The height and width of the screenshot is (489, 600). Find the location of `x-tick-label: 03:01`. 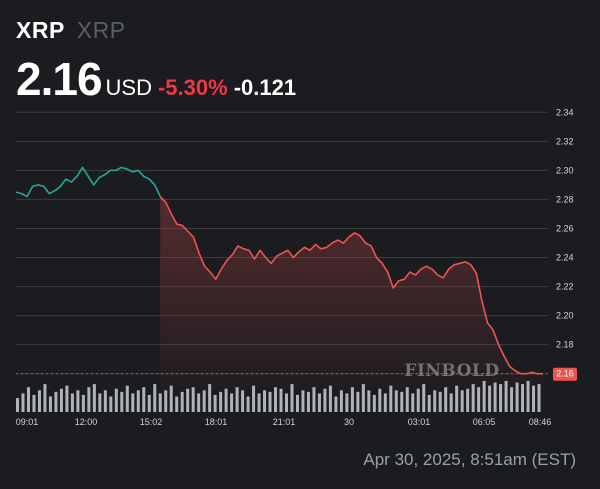

x-tick-label: 03:01 is located at coordinates (419, 422).